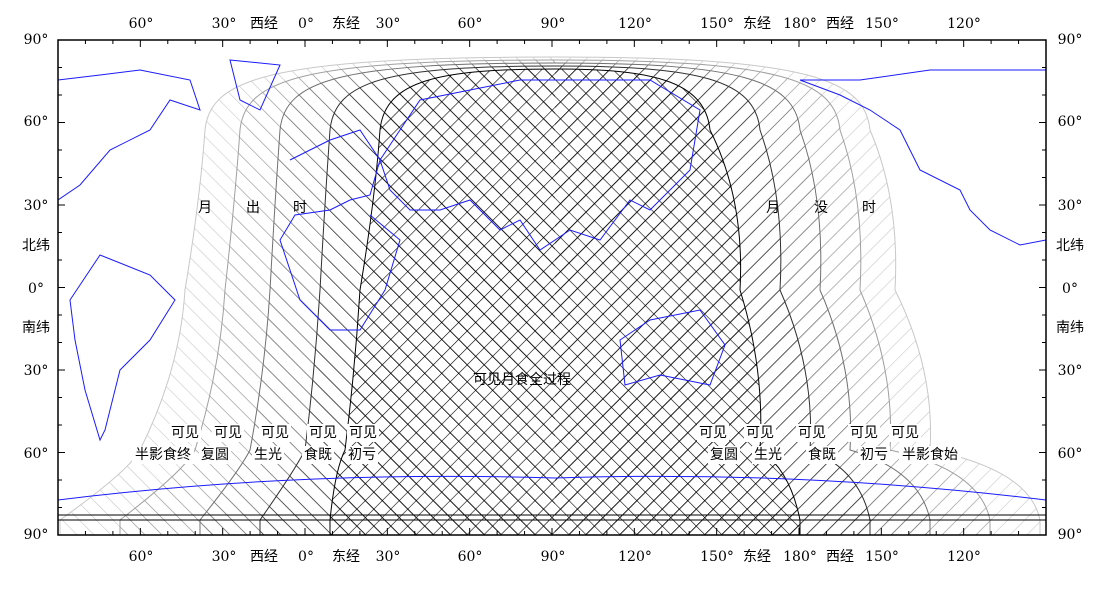 The image size is (1101, 589). What do you see at coordinates (522, 379) in the screenshot?
I see `full-visibility-label: 可见月食全过程` at bounding box center [522, 379].